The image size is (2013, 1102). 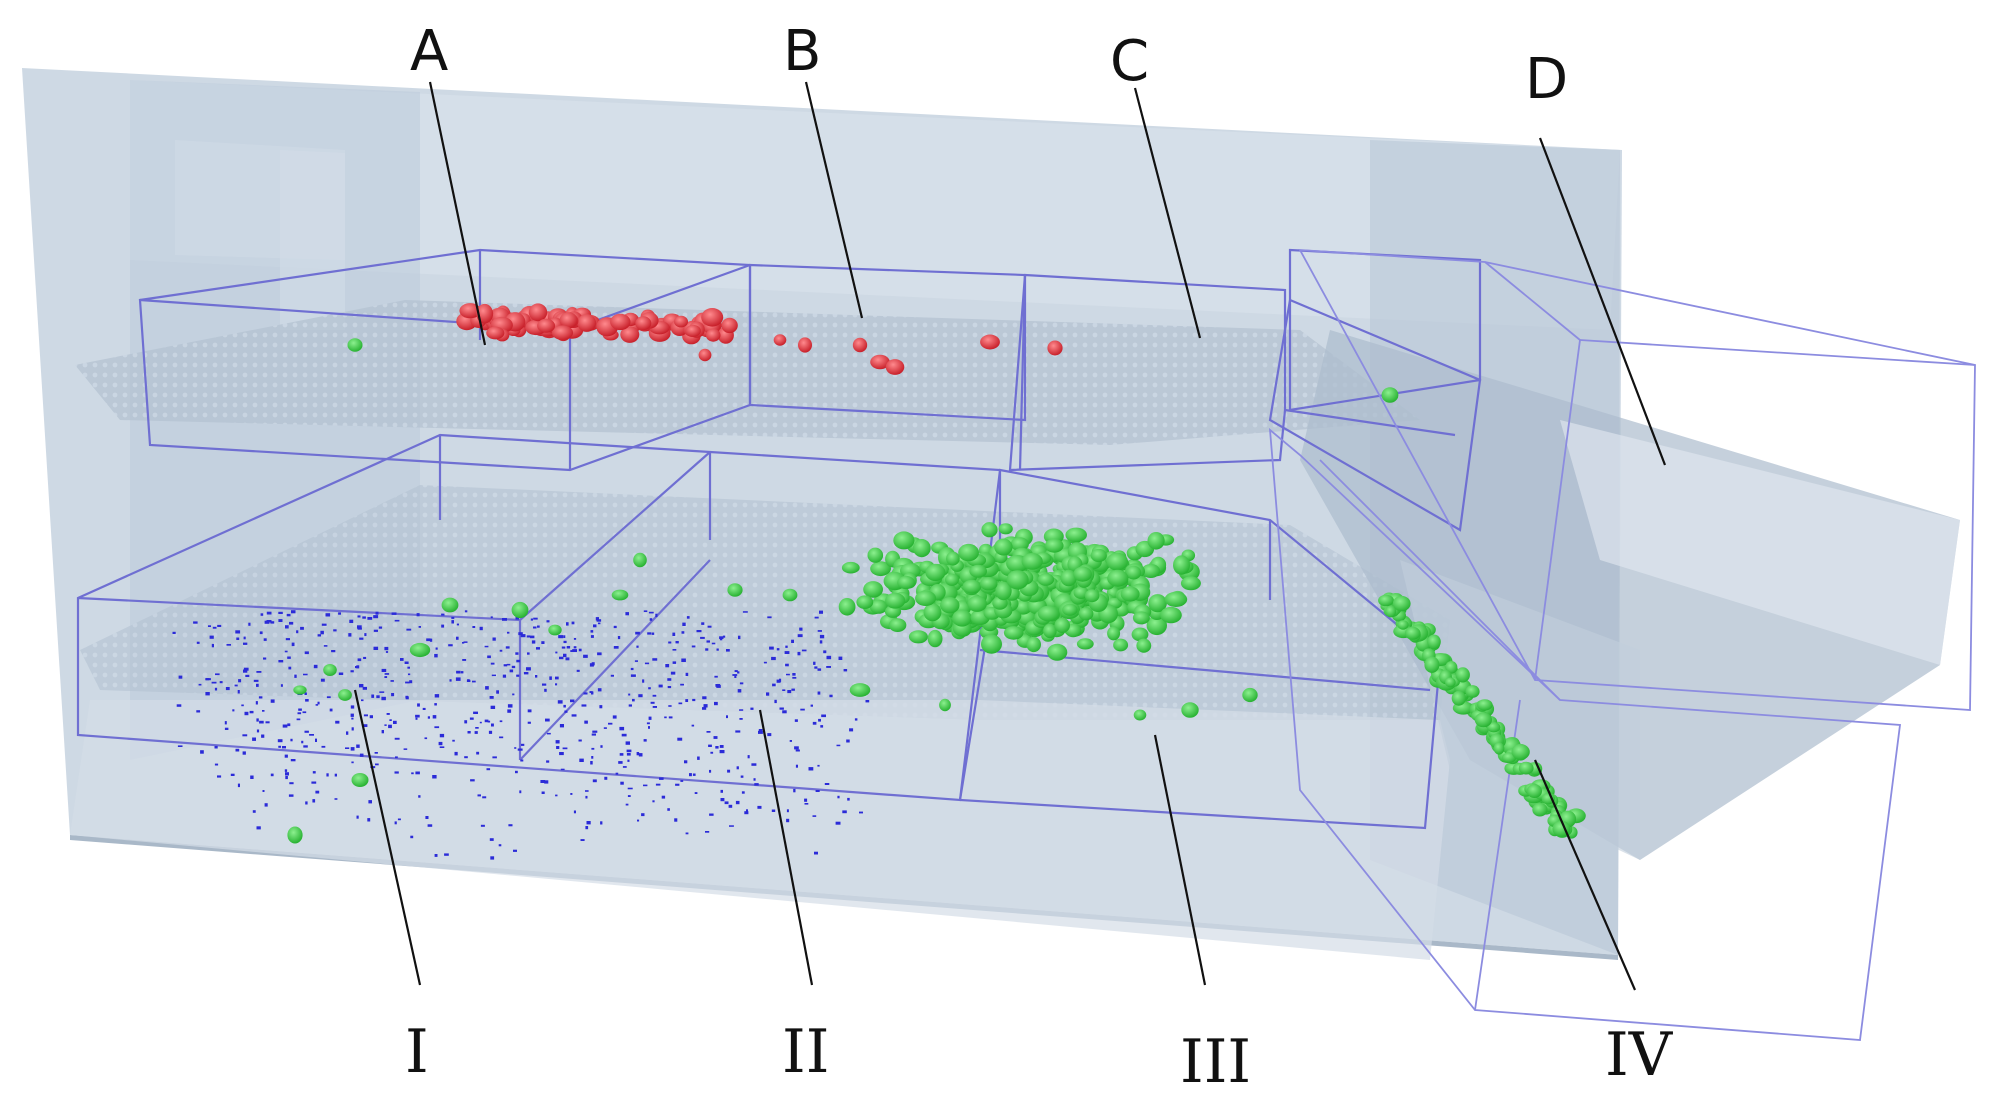 What do you see at coordinates (387, 837) in the screenshot?
I see `leader-i` at bounding box center [387, 837].